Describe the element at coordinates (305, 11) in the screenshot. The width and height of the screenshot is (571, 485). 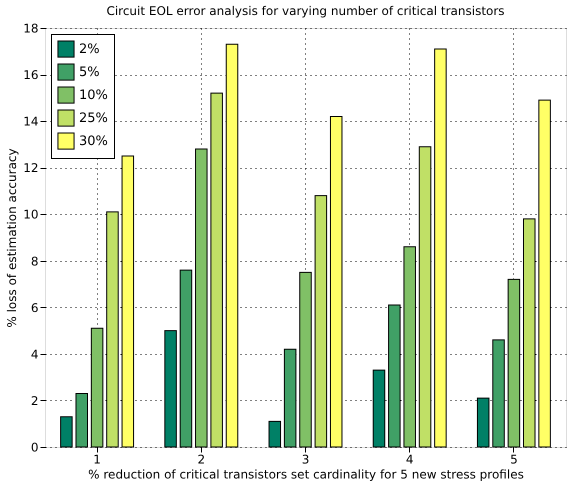
I see `chart-title: Circuit EOL error analysis for varying number of critical transistors` at that location.